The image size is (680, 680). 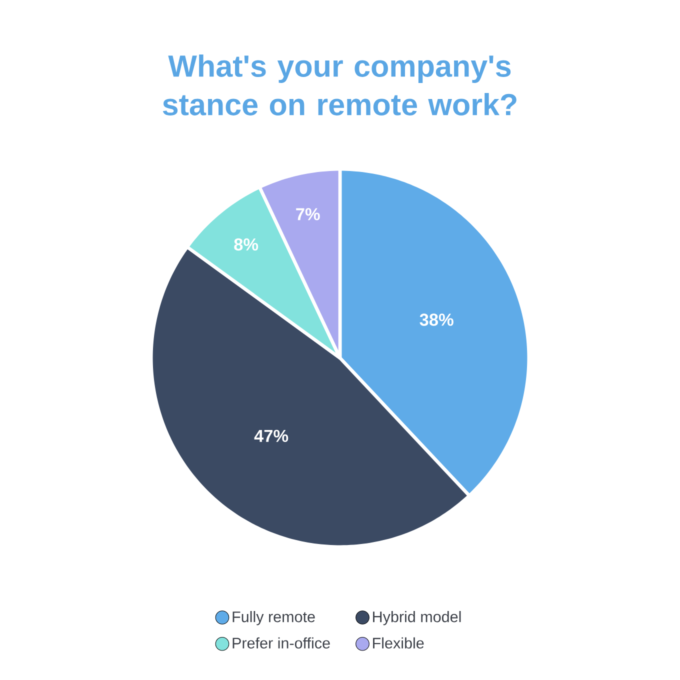 What do you see at coordinates (308, 214) in the screenshot?
I see `data-label: 7%` at bounding box center [308, 214].